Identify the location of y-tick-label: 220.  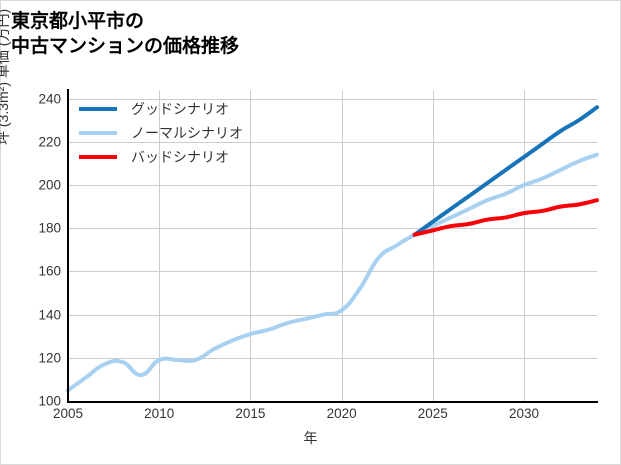
(49, 142).